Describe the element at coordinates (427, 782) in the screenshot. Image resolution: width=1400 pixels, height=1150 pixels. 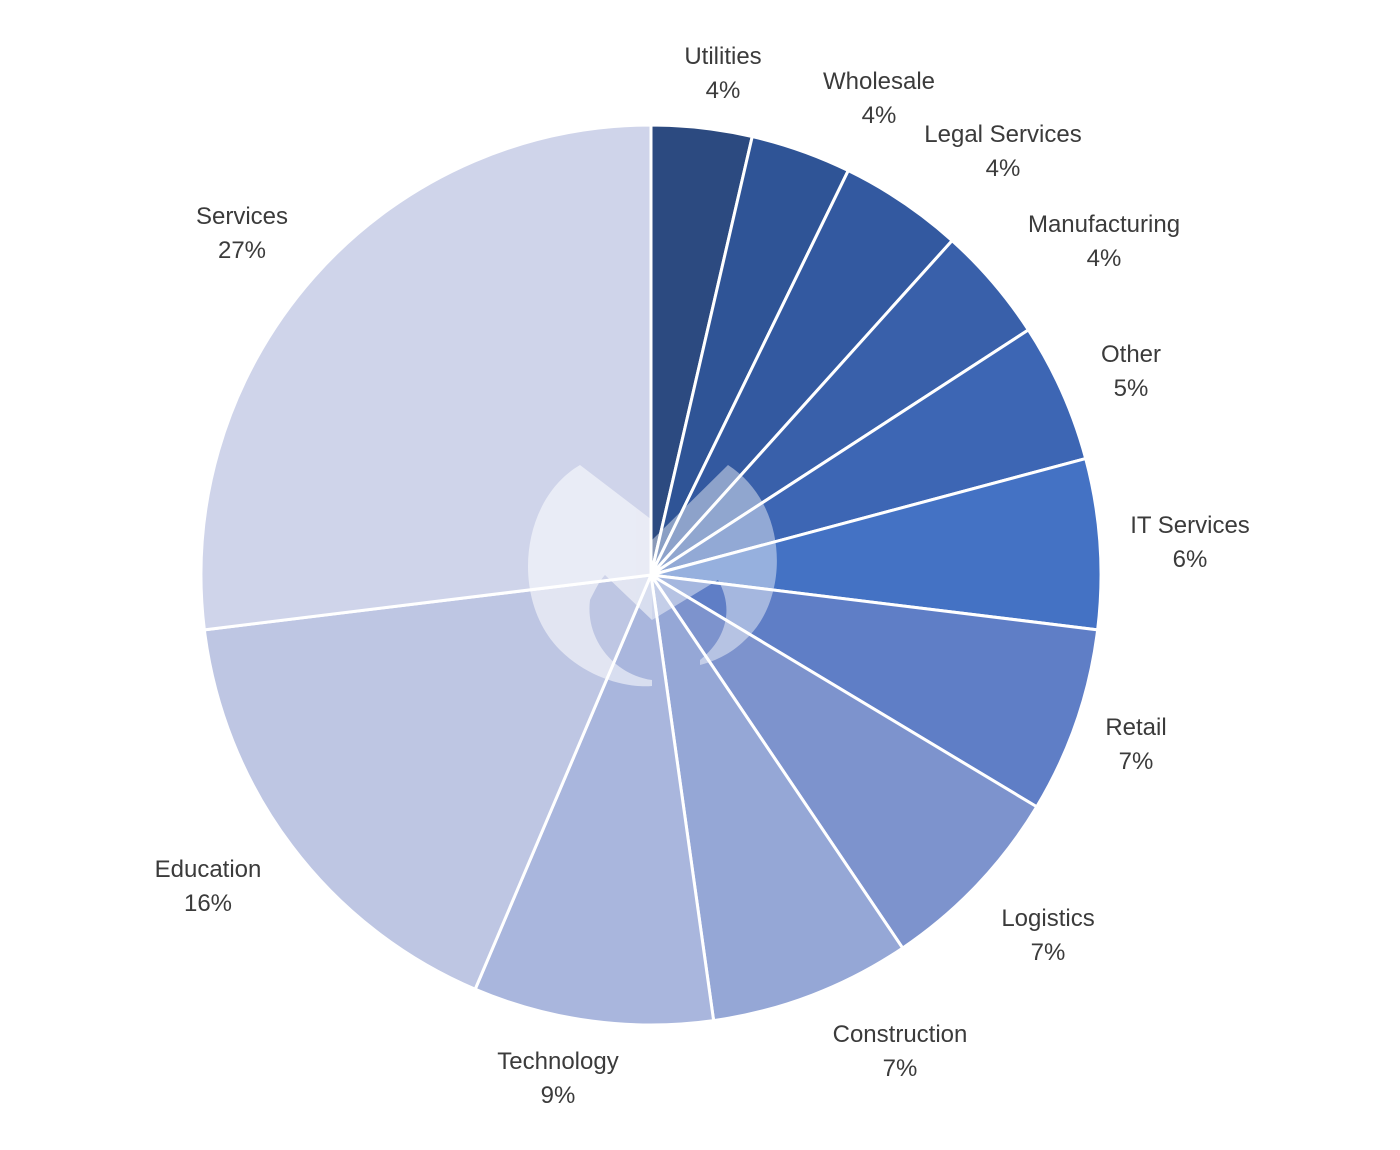
I see `pie-slice-education` at that location.